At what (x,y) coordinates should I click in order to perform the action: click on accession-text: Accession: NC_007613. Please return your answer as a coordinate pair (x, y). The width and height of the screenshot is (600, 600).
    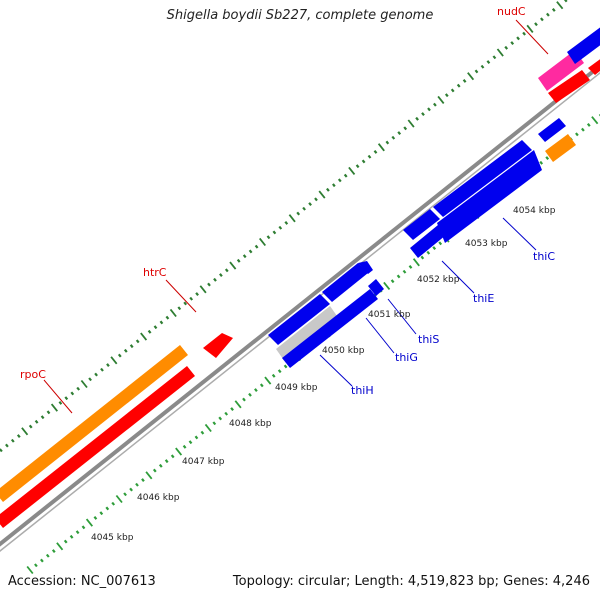
    Looking at the image, I should click on (82, 581).